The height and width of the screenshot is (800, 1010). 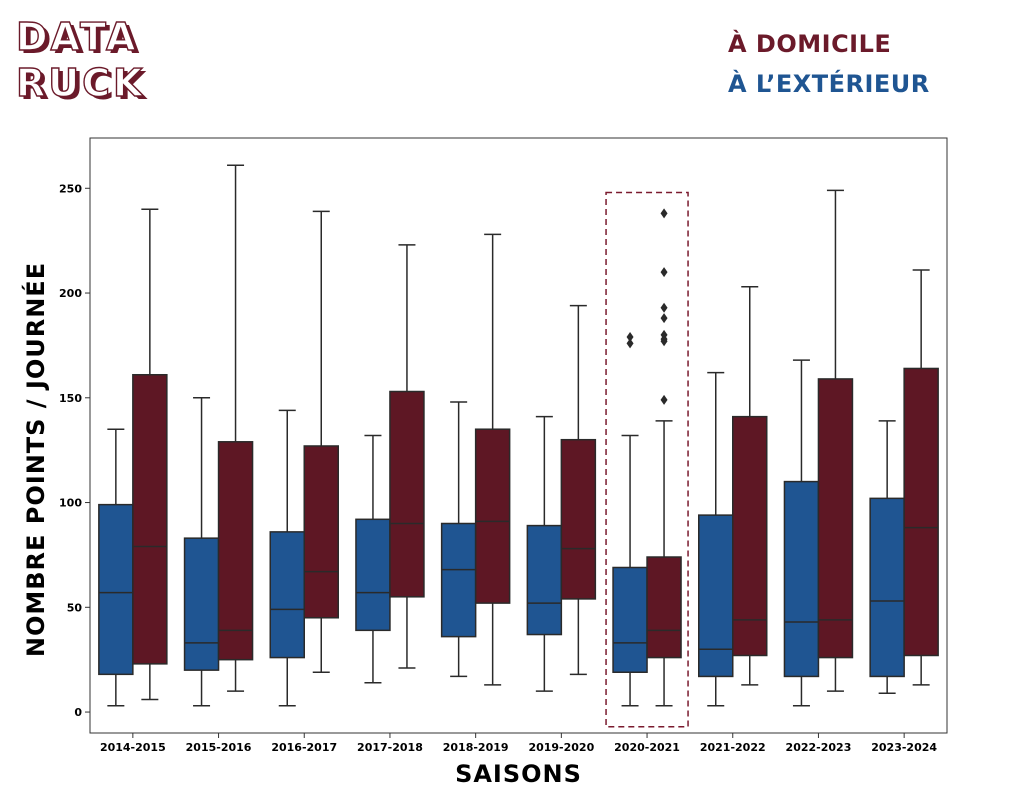 What do you see at coordinates (235, 551) in the screenshot?
I see `box-home-2015-2016` at bounding box center [235, 551].